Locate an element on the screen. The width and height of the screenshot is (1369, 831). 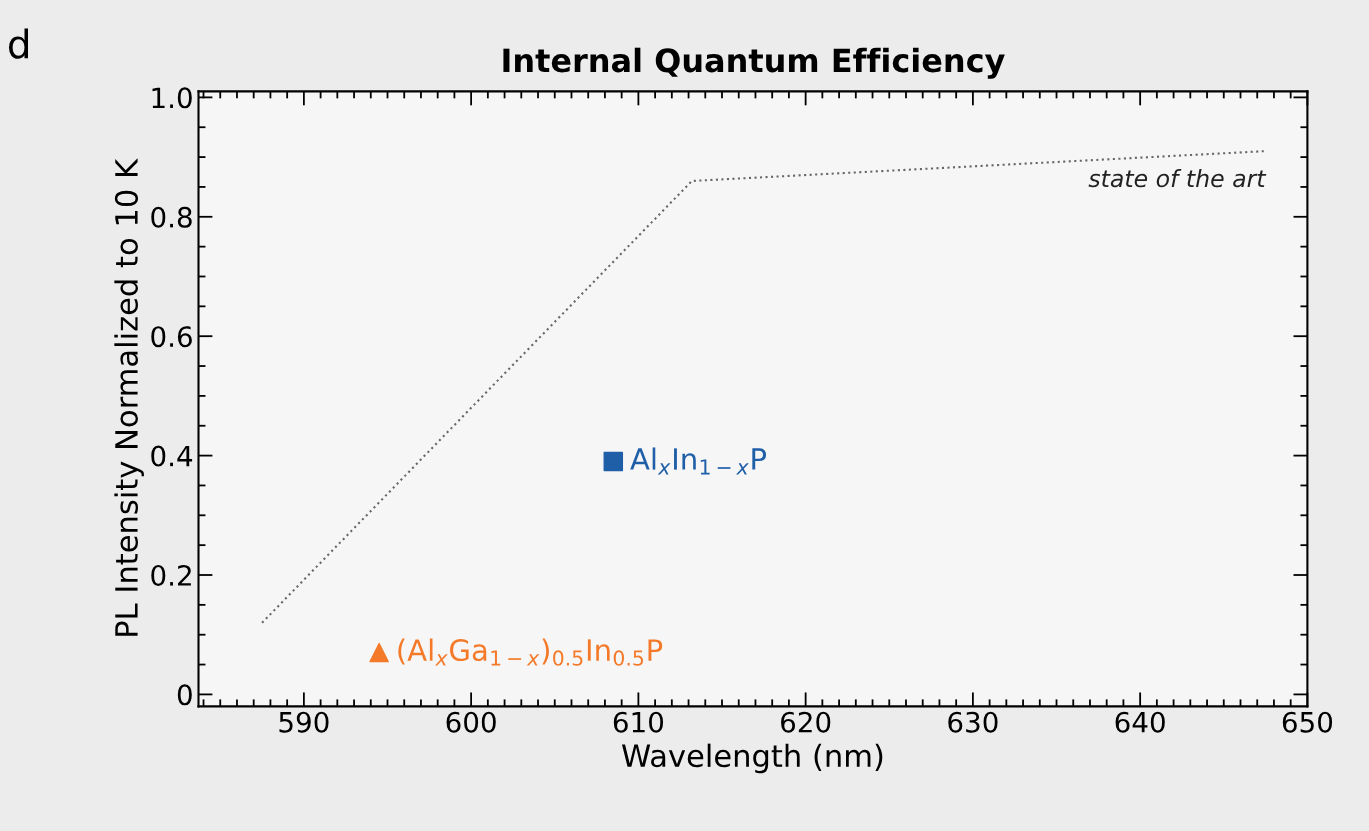
text: d is located at coordinates (18, 43).